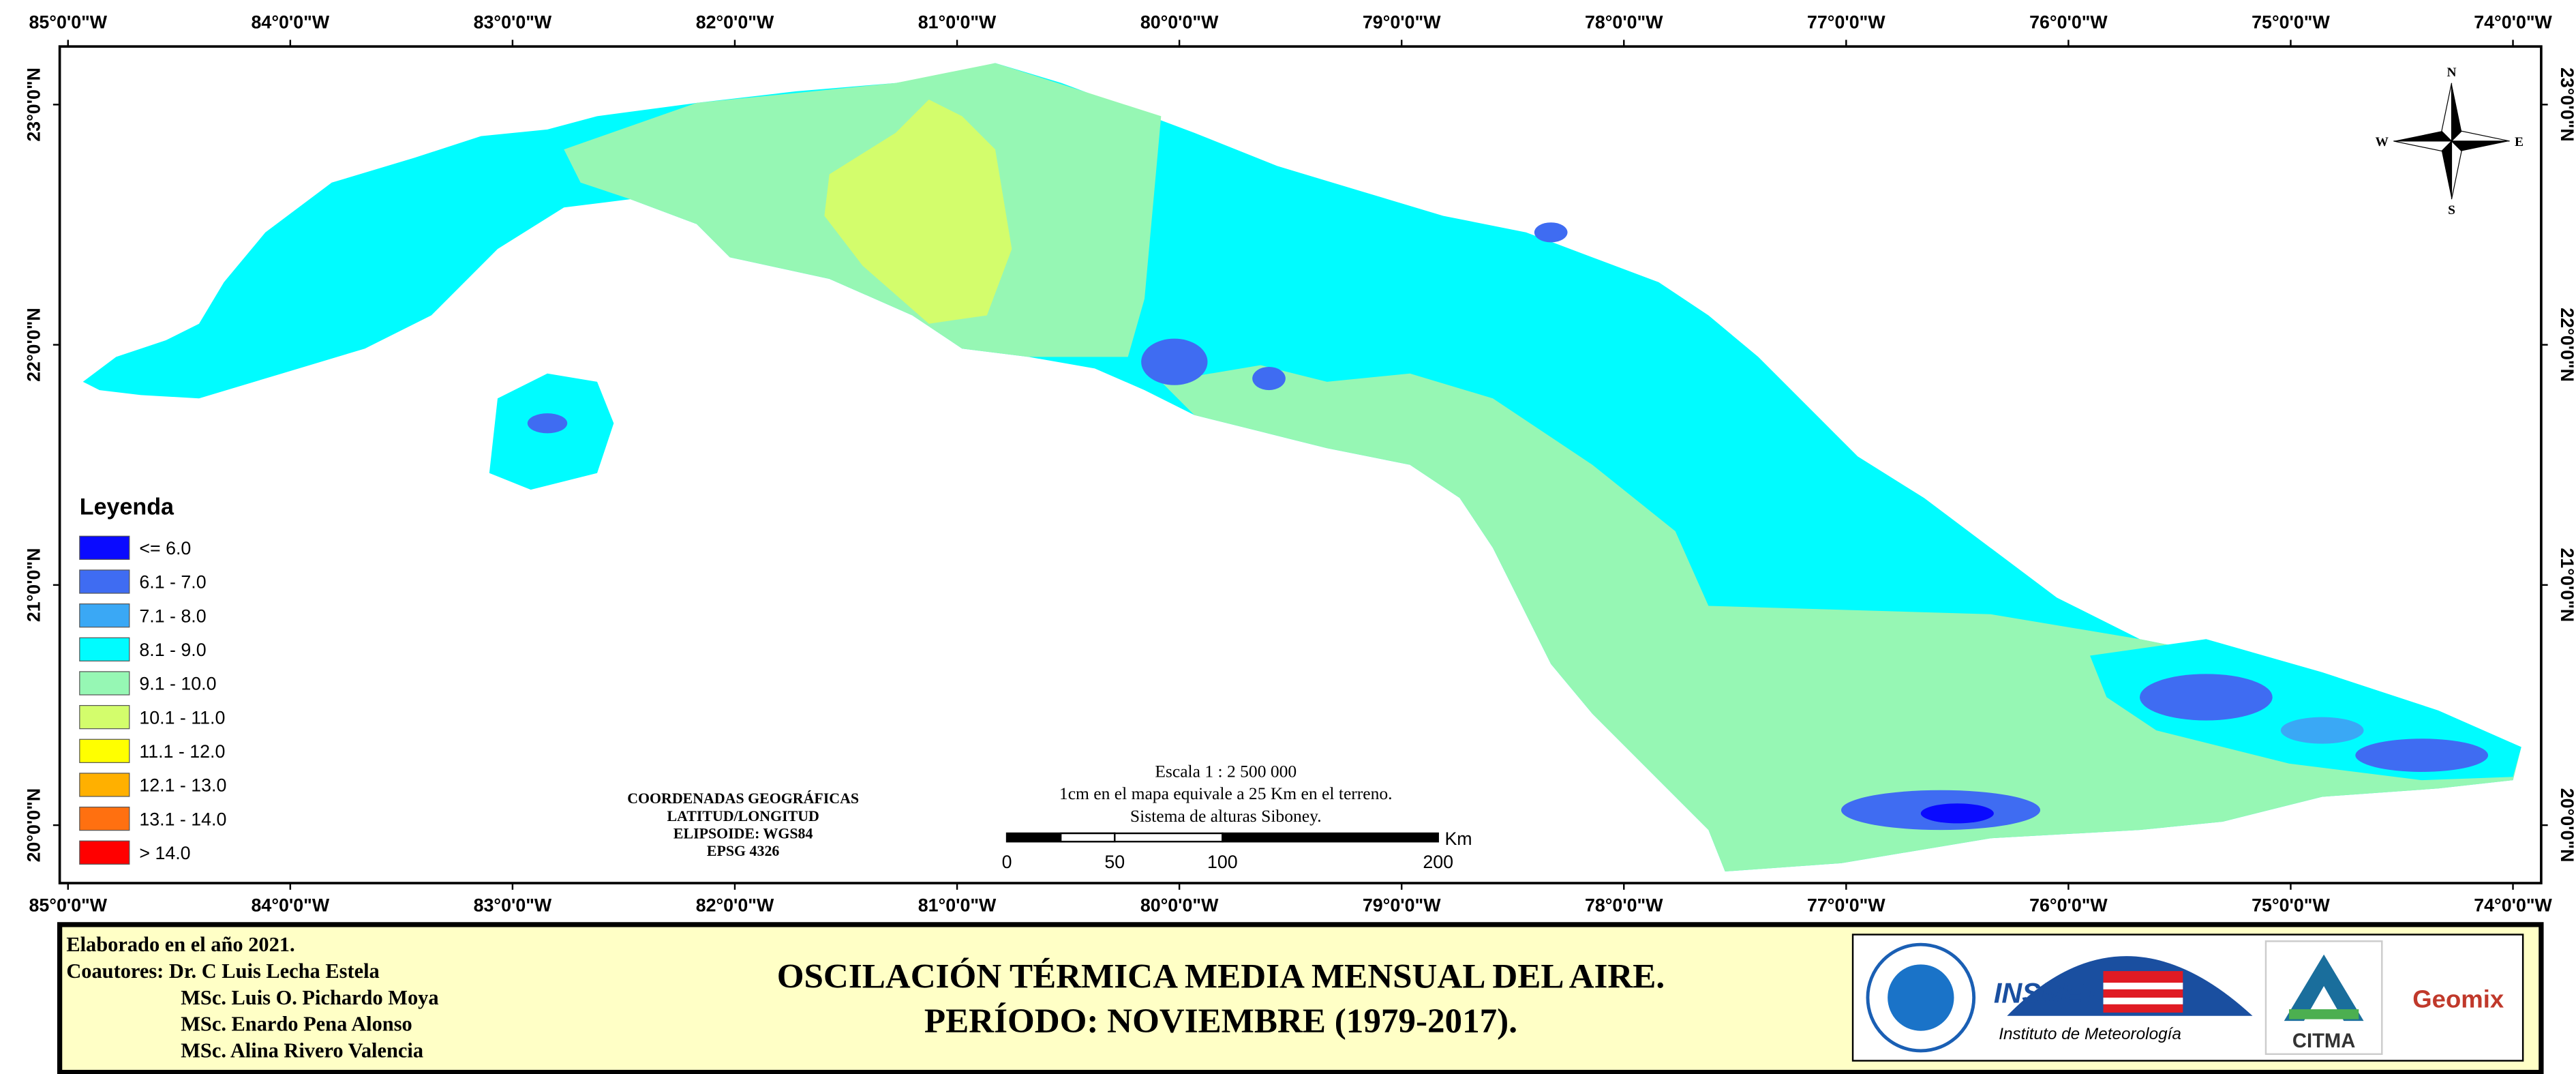  Describe the element at coordinates (1624, 905) in the screenshot. I see `lon-label-bottom: 78°0'0"W` at that location.